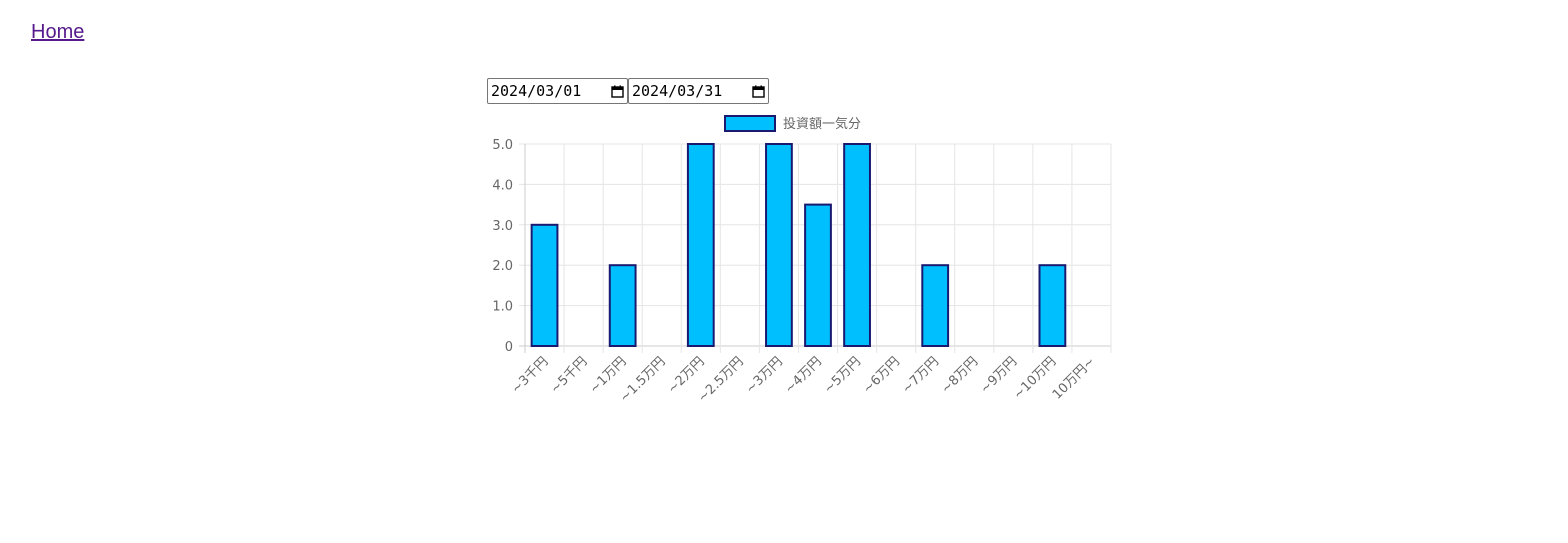 This screenshot has height=543, width=1568. Describe the element at coordinates (881, 375) in the screenshot. I see `x-tick-label: ~6万円` at that location.